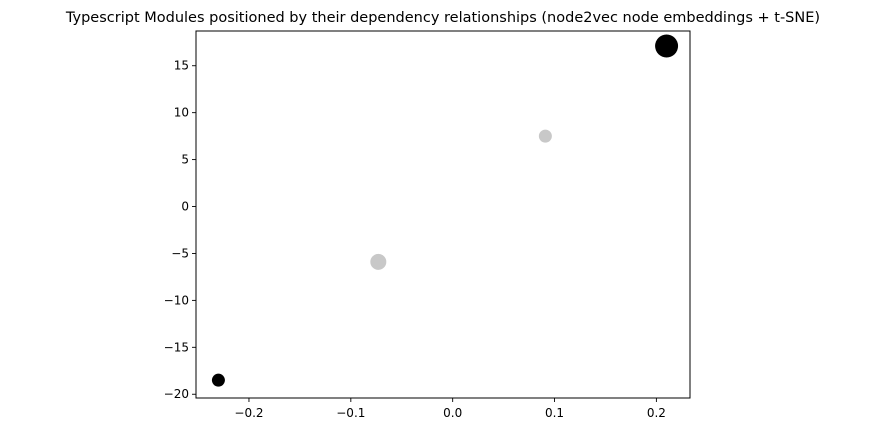  I want to click on y-tick-label: 10, so click(181, 113).